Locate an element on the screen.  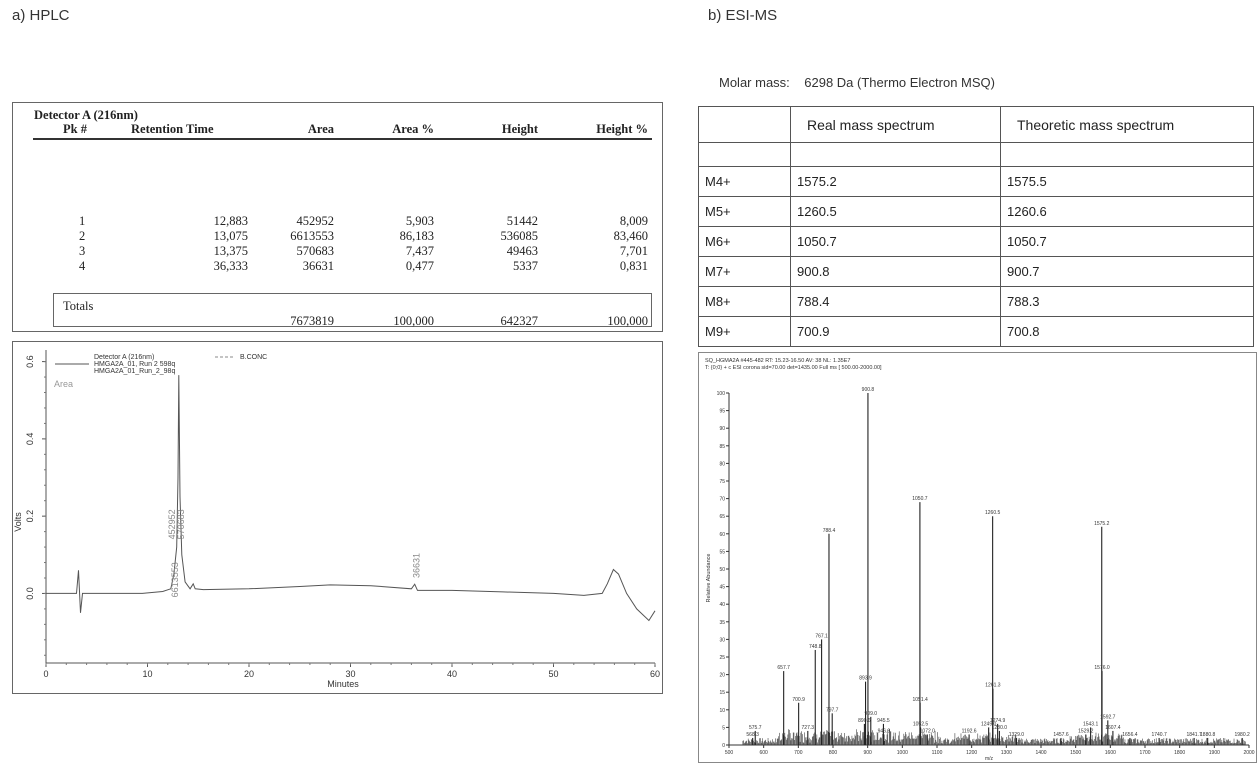
table-cell: 13,075 is located at coordinates (230, 236).